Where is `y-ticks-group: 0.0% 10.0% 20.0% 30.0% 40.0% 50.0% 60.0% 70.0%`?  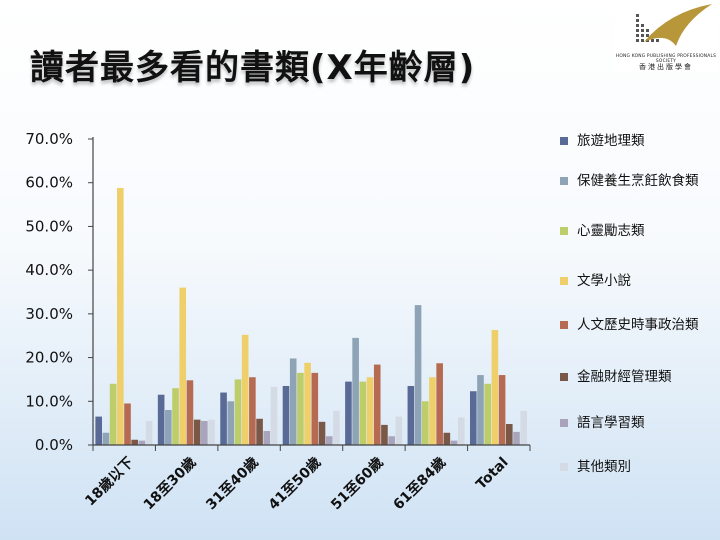
y-ticks-group: 0.0% 10.0% 20.0% 30.0% 40.0% 50.0% 60.0% 70.0% is located at coordinates (59, 292).